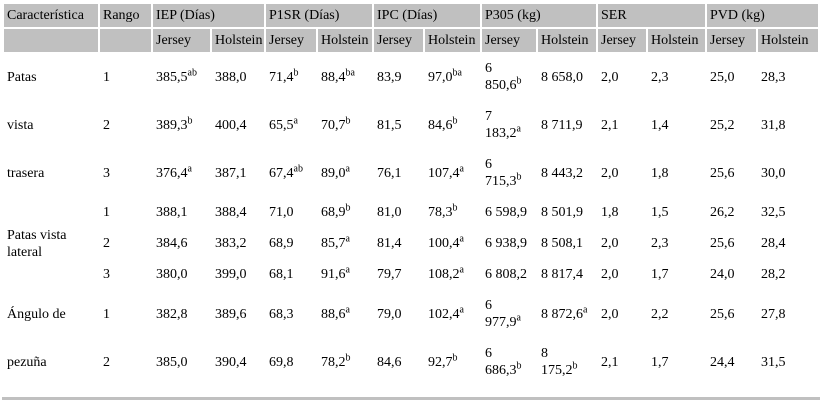  Describe the element at coordinates (509, 362) in the screenshot. I see `value-cell: 6 686,3b` at that location.